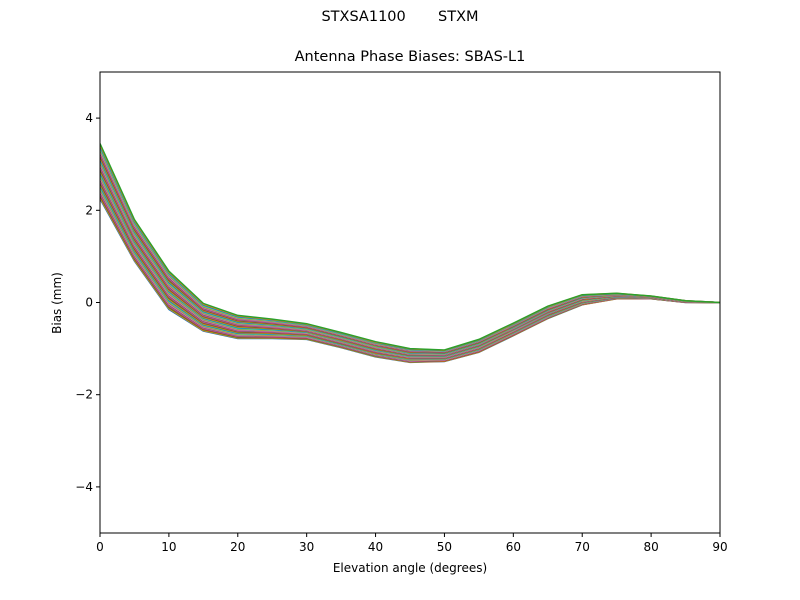 This screenshot has width=800, height=600. Describe the element at coordinates (57, 303) in the screenshot. I see `y-axis-label: Bias (mm)` at that location.